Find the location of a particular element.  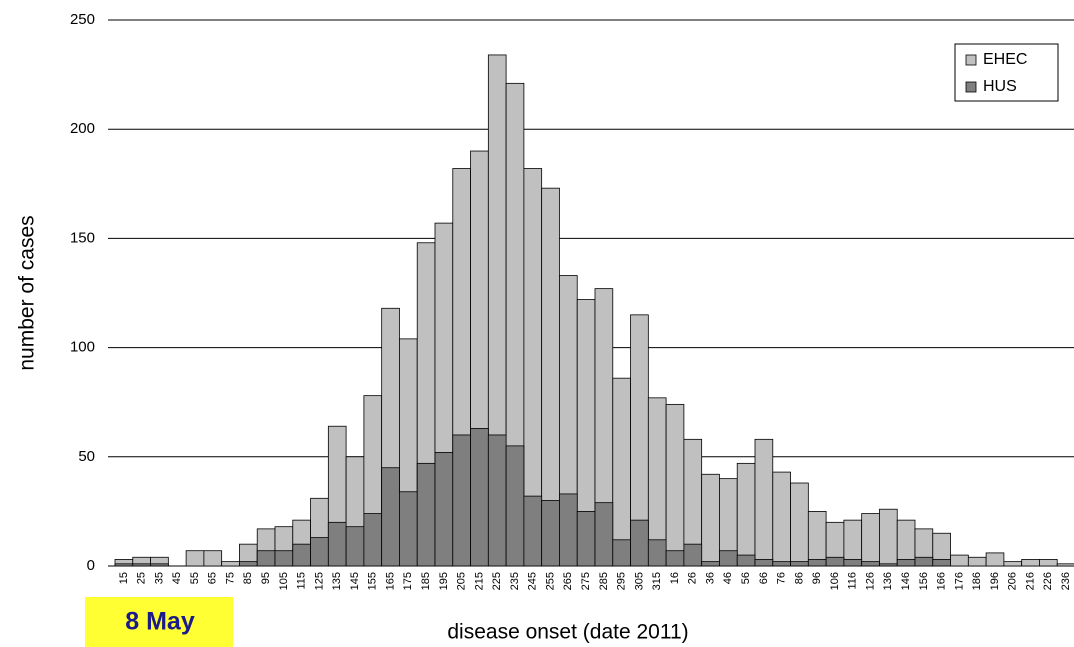

x-tick-label: 36 is located at coordinates (710, 578).